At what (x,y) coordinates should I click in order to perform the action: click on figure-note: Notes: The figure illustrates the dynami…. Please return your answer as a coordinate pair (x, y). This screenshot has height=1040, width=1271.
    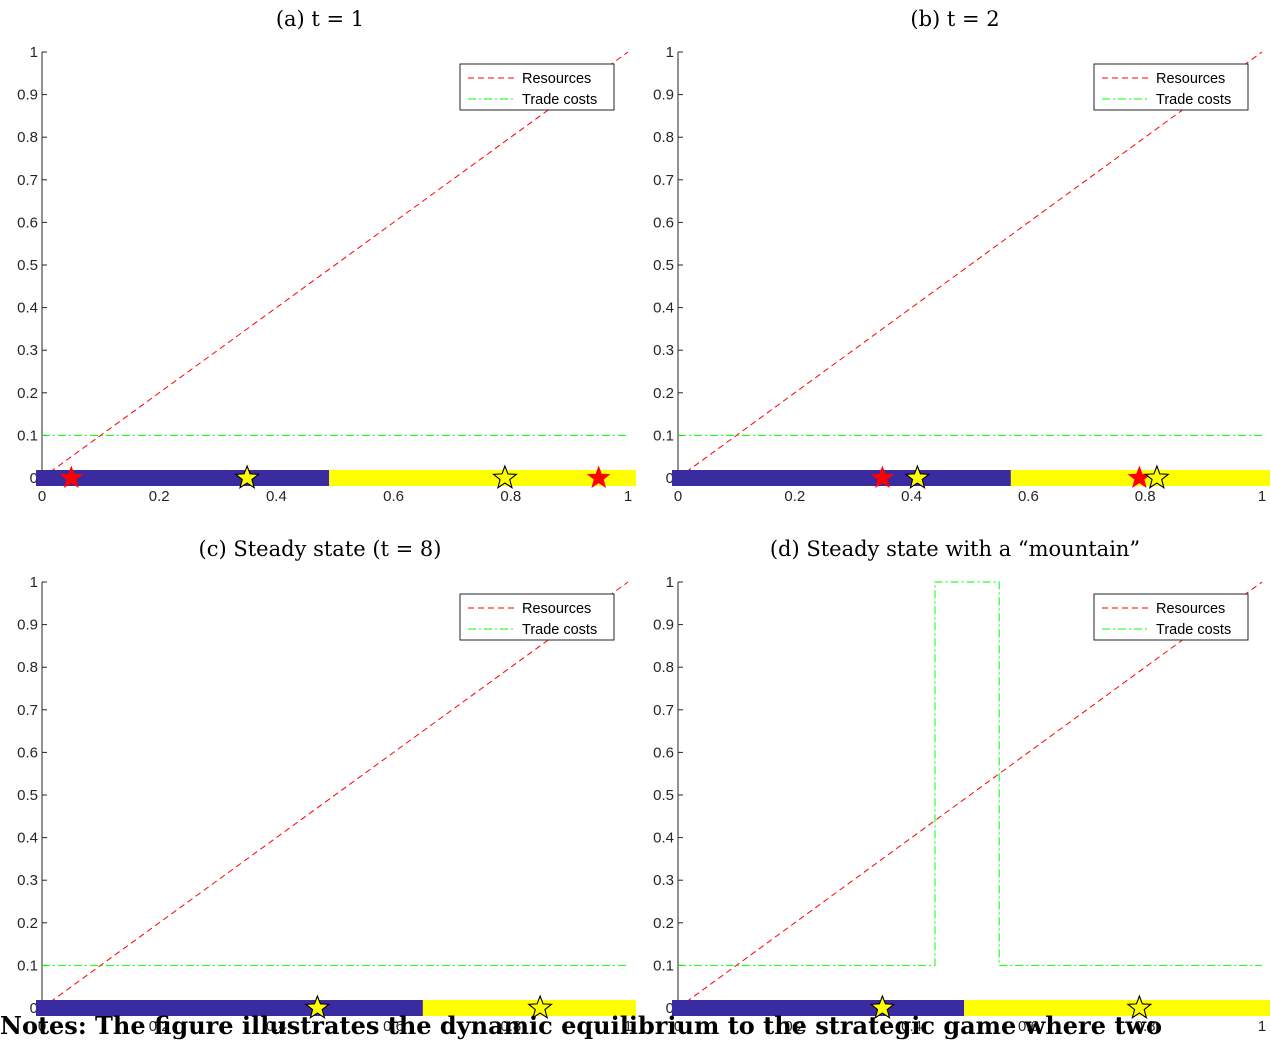
    Looking at the image, I should click on (581, 1025).